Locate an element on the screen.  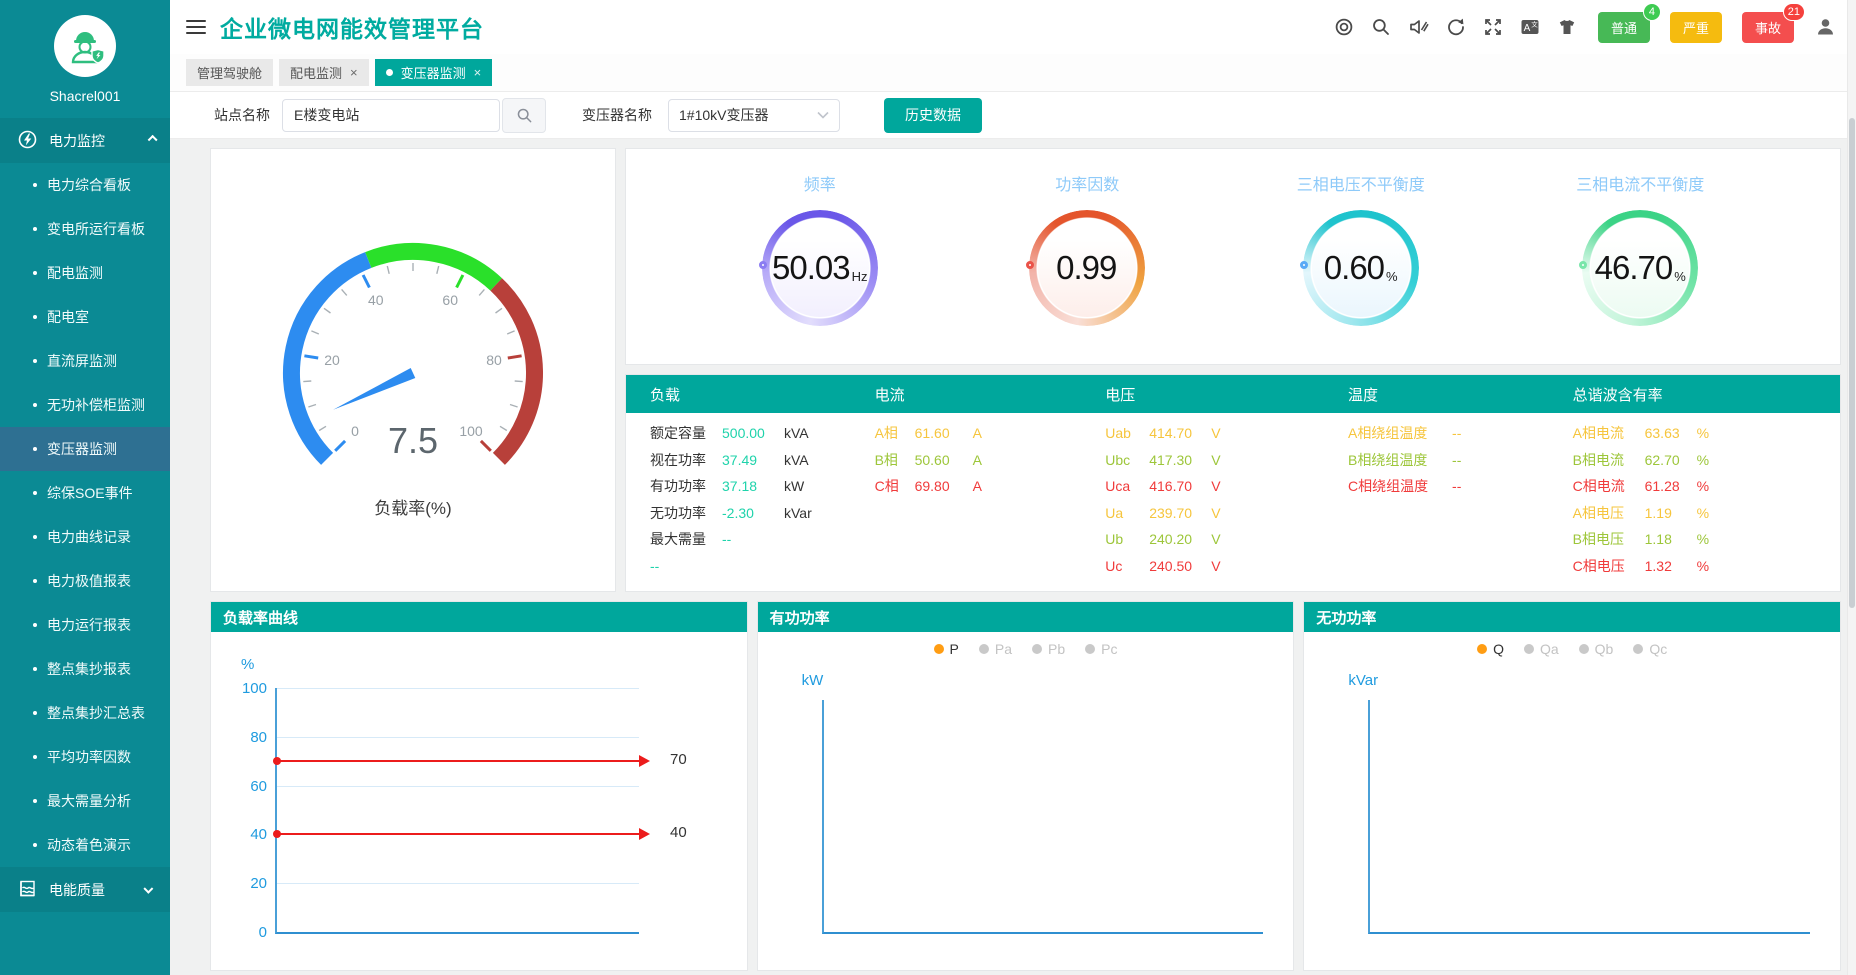
markline-arrow-icon is located at coordinates (644, 761).